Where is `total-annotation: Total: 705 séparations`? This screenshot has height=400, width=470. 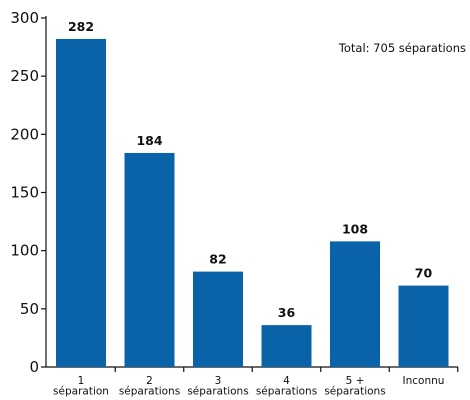
total-annotation: Total: 705 séparations is located at coordinates (402, 48).